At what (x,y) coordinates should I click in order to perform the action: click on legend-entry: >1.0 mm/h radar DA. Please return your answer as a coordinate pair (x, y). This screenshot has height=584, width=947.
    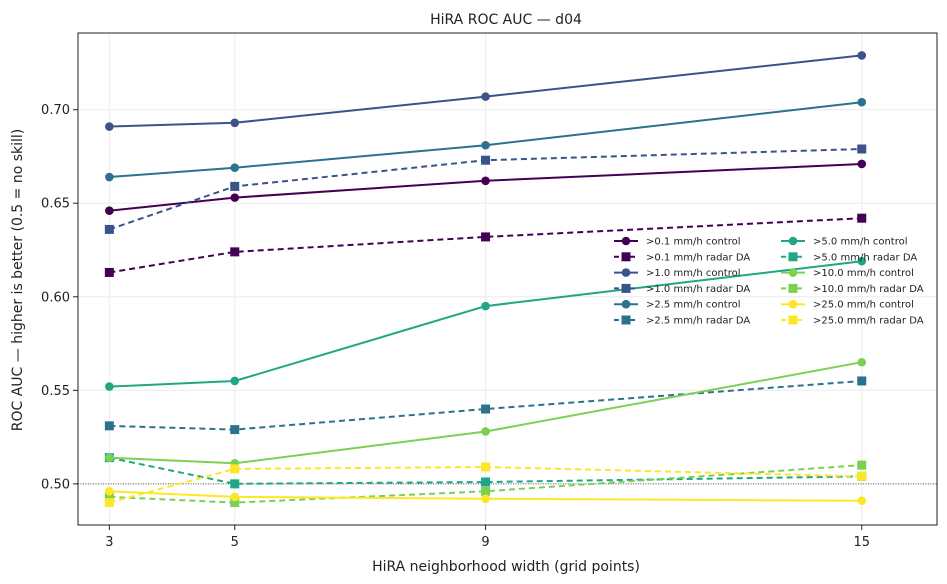
    Looking at the image, I should click on (682, 289).